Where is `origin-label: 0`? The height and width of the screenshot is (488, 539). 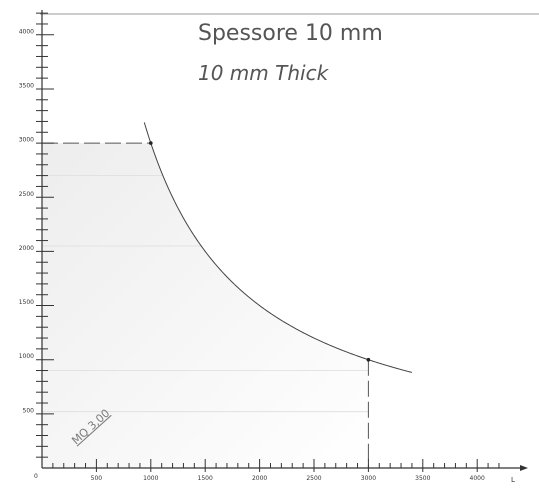
origin-label: 0 is located at coordinates (36, 476).